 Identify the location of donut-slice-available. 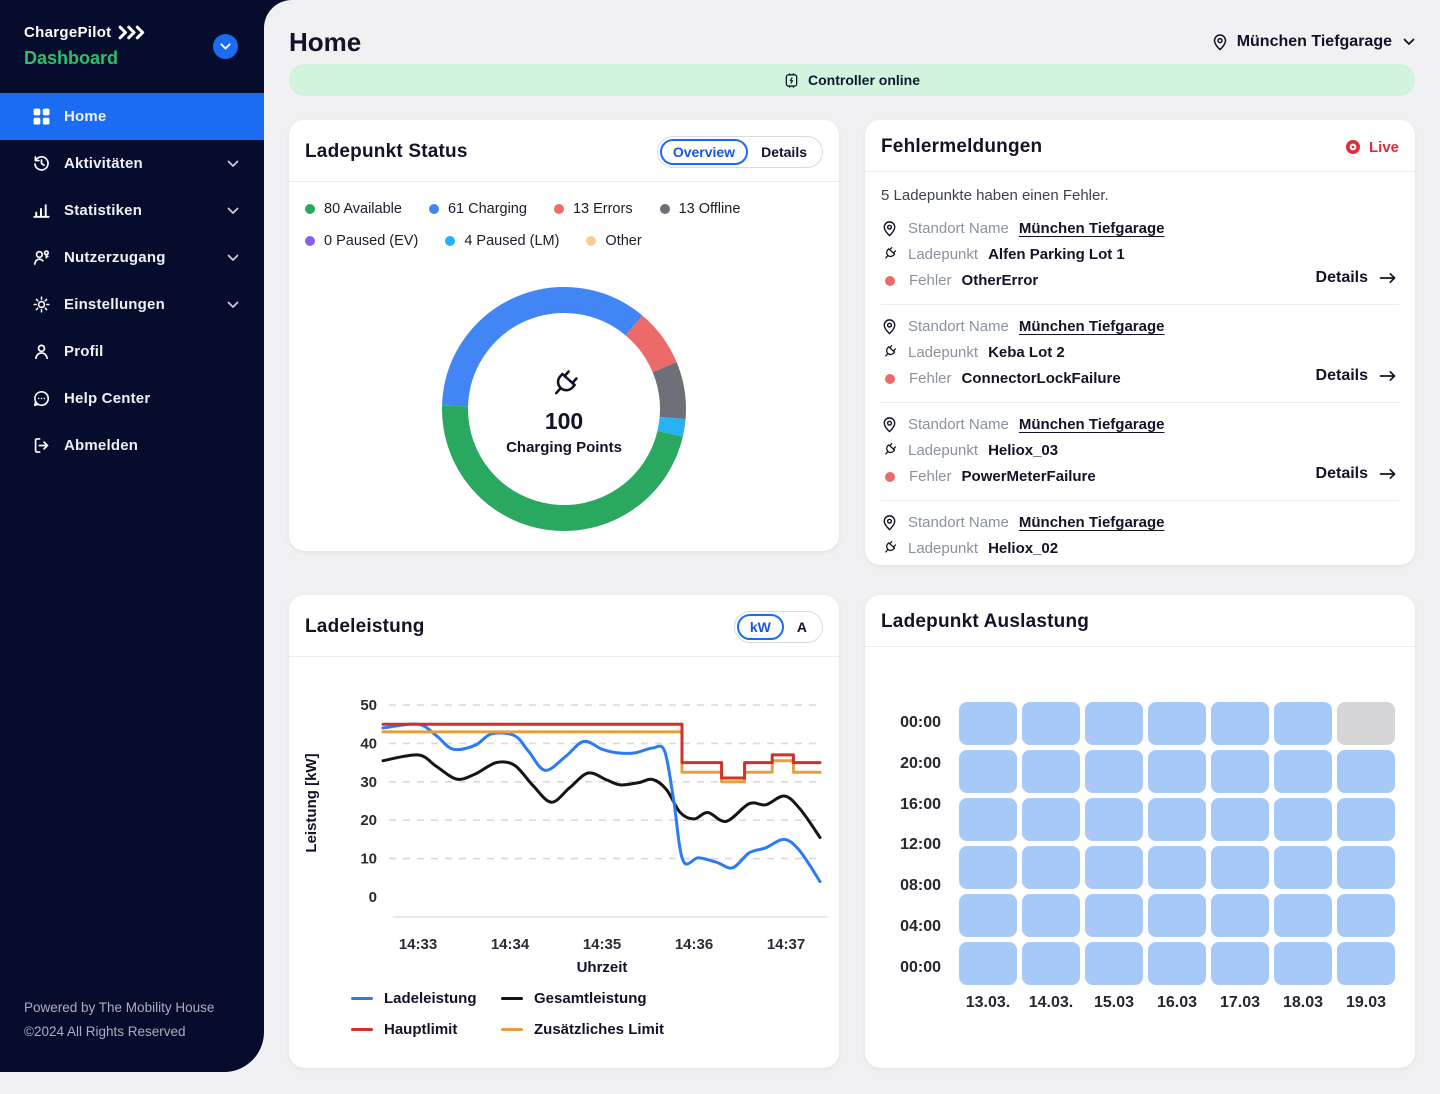
(562, 468).